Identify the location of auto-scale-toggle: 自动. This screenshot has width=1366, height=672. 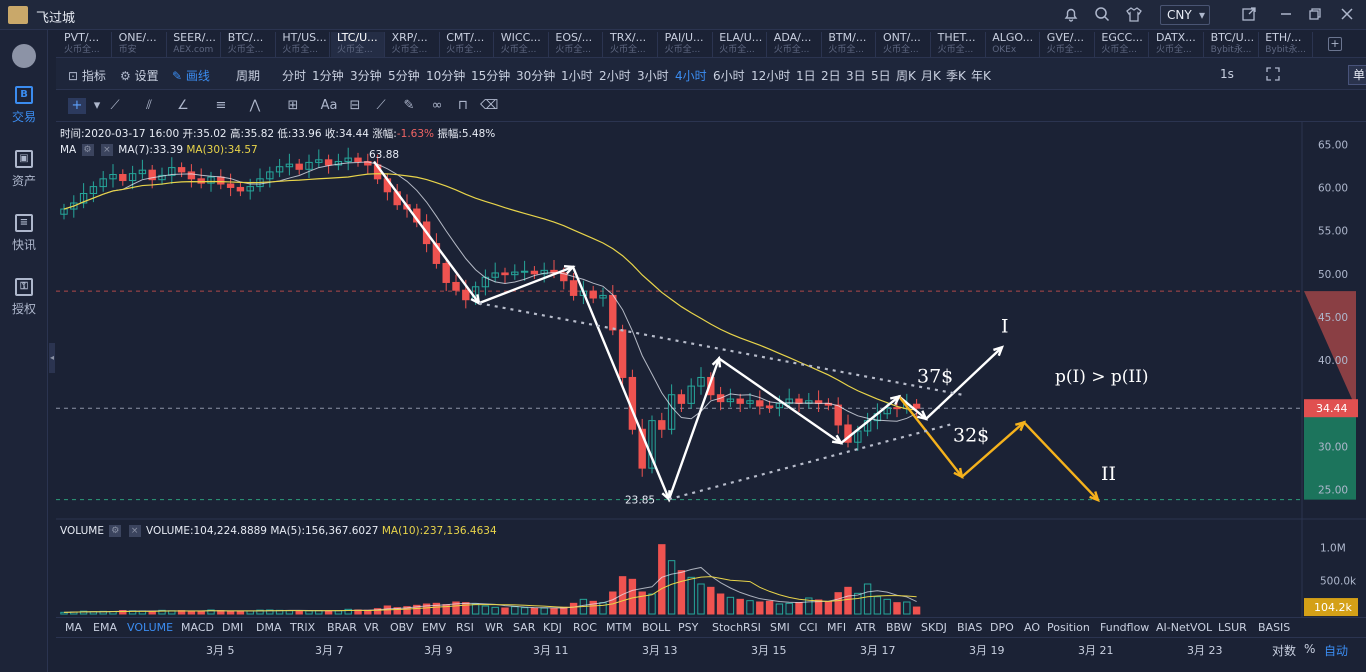
(1336, 651).